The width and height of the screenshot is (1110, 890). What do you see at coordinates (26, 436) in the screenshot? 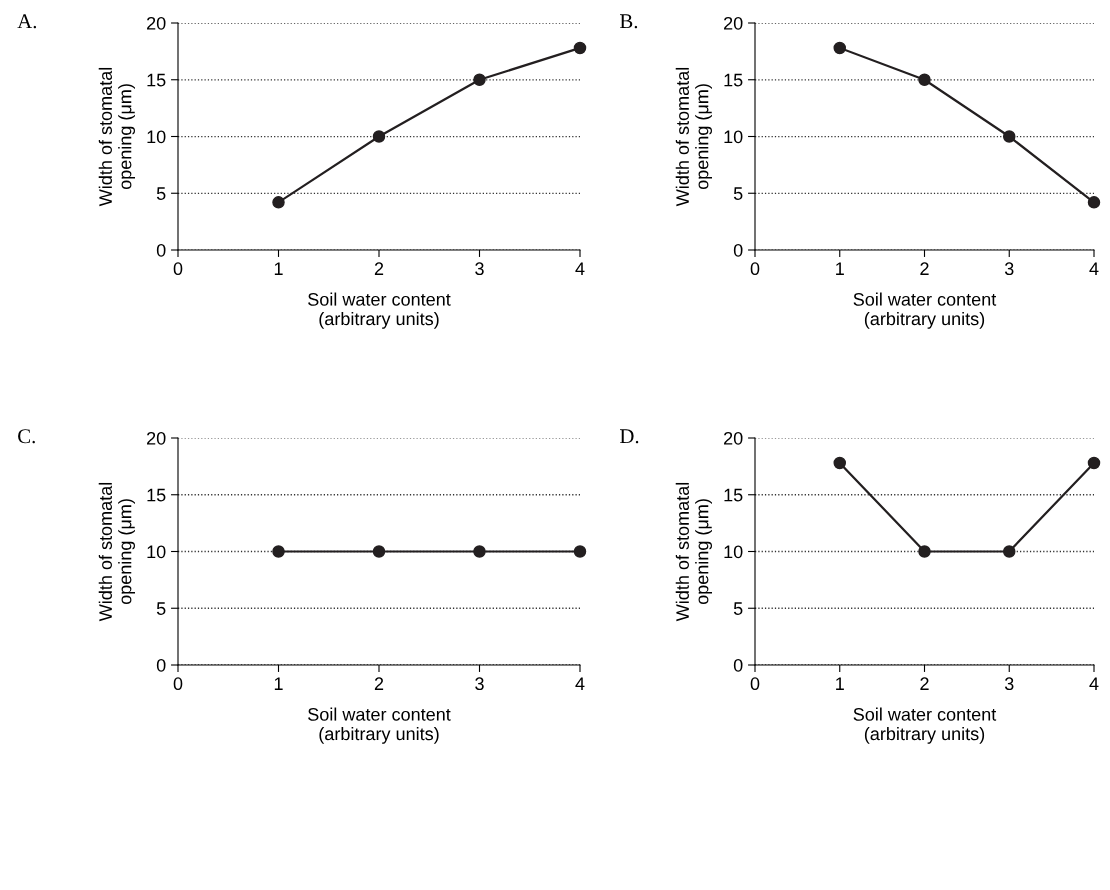
I see `chart-title: C.` at bounding box center [26, 436].